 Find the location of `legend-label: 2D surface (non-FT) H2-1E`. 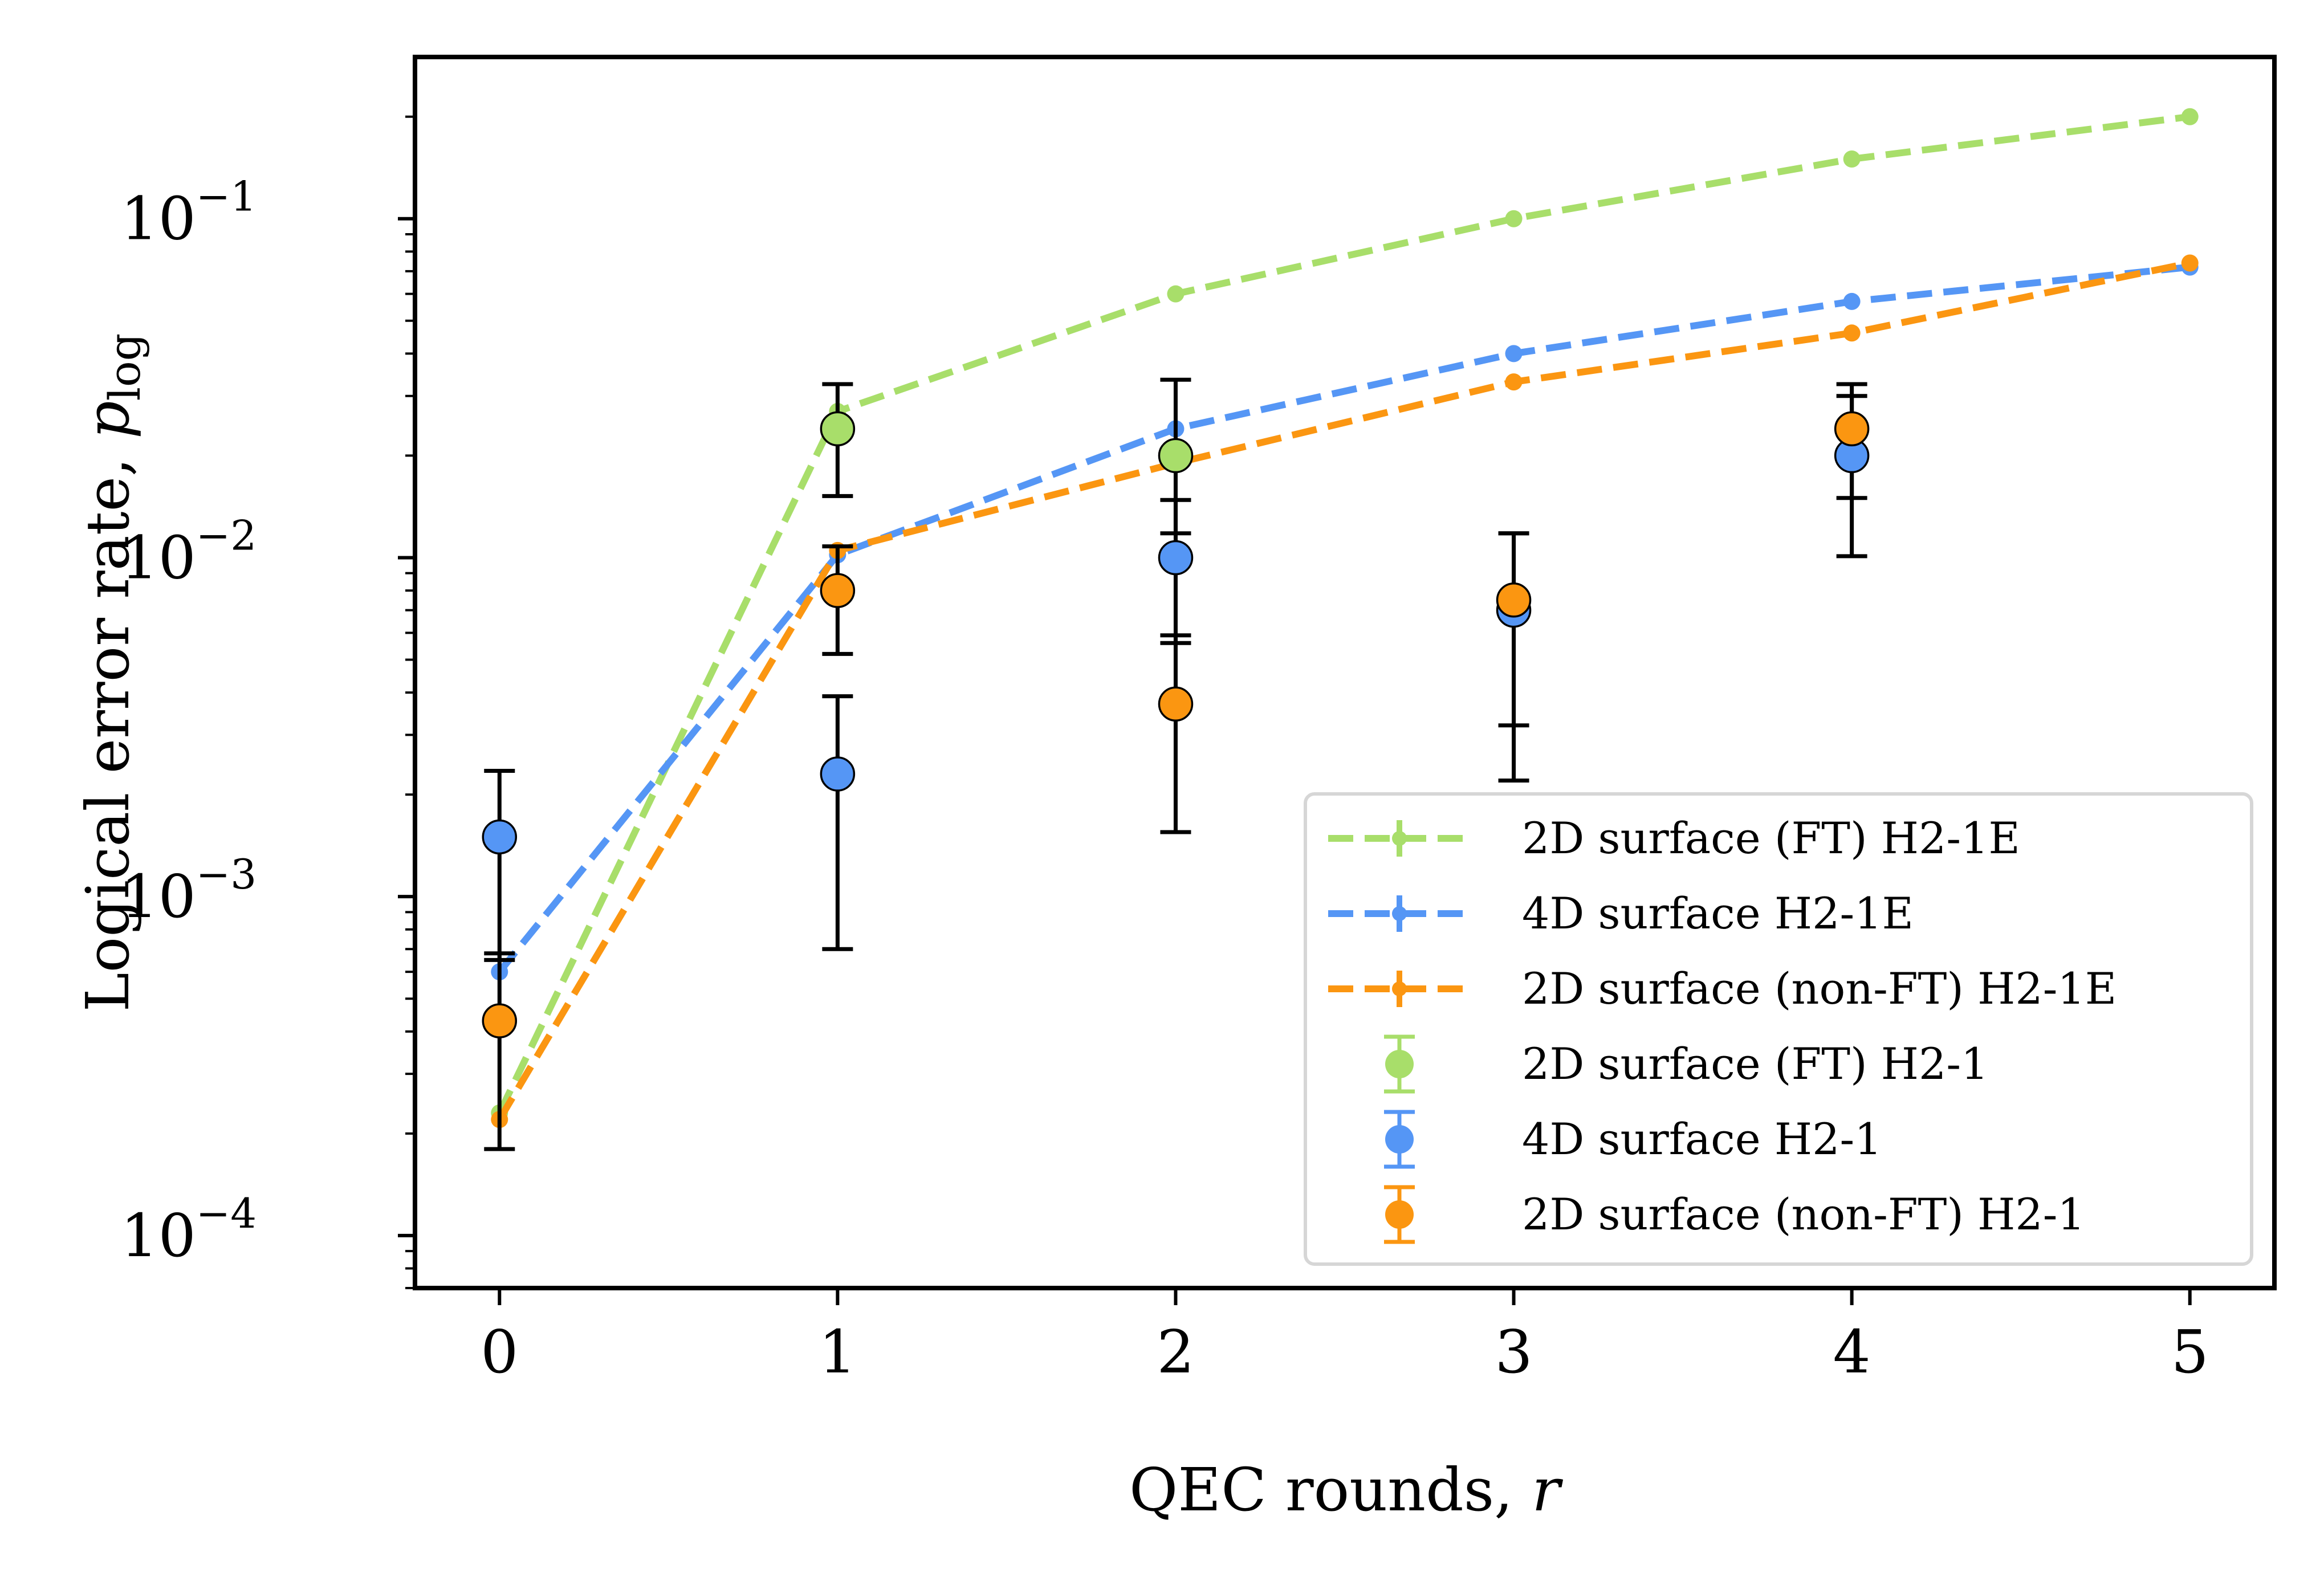

legend-label: 2D surface (non-FT) H2-1E is located at coordinates (1820, 989).